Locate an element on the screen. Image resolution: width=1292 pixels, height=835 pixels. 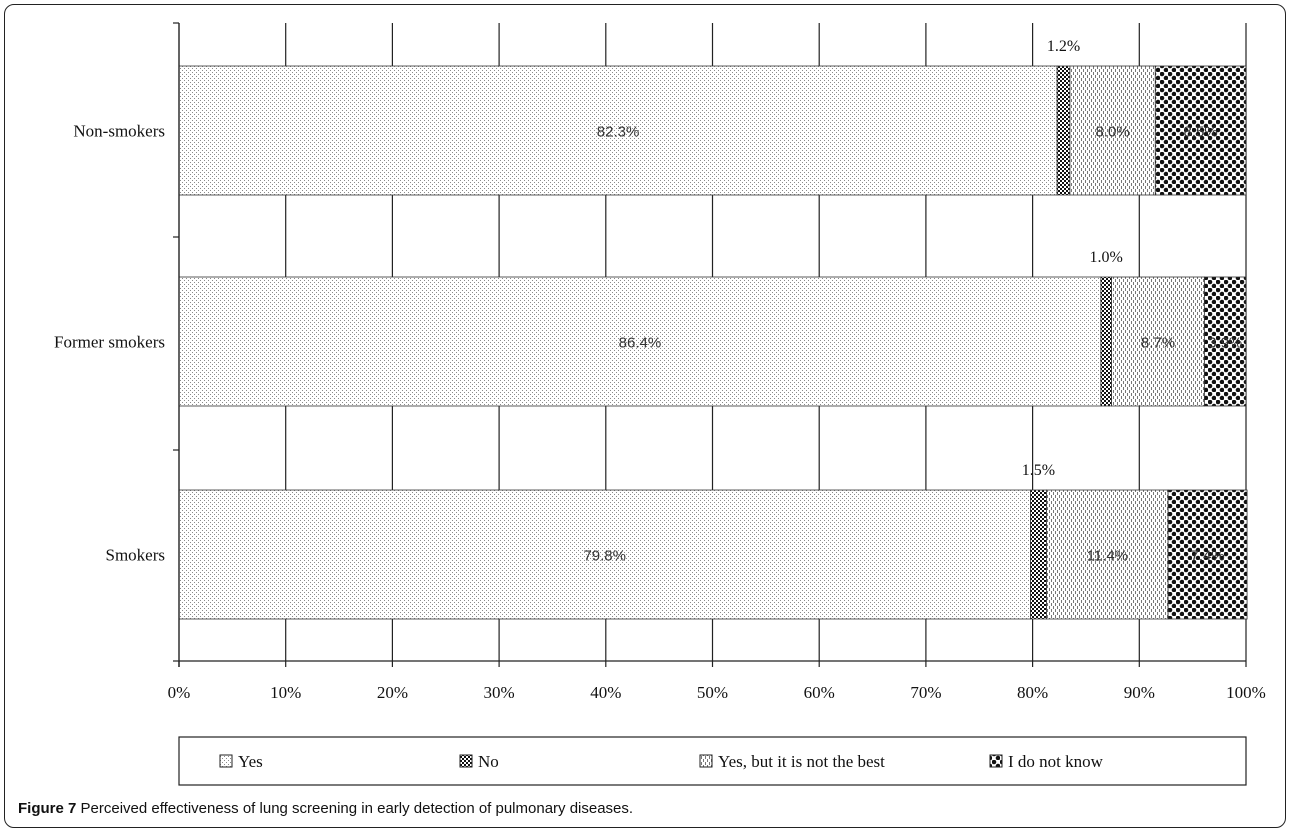
x-tick-label: 30% is located at coordinates (499, 692).